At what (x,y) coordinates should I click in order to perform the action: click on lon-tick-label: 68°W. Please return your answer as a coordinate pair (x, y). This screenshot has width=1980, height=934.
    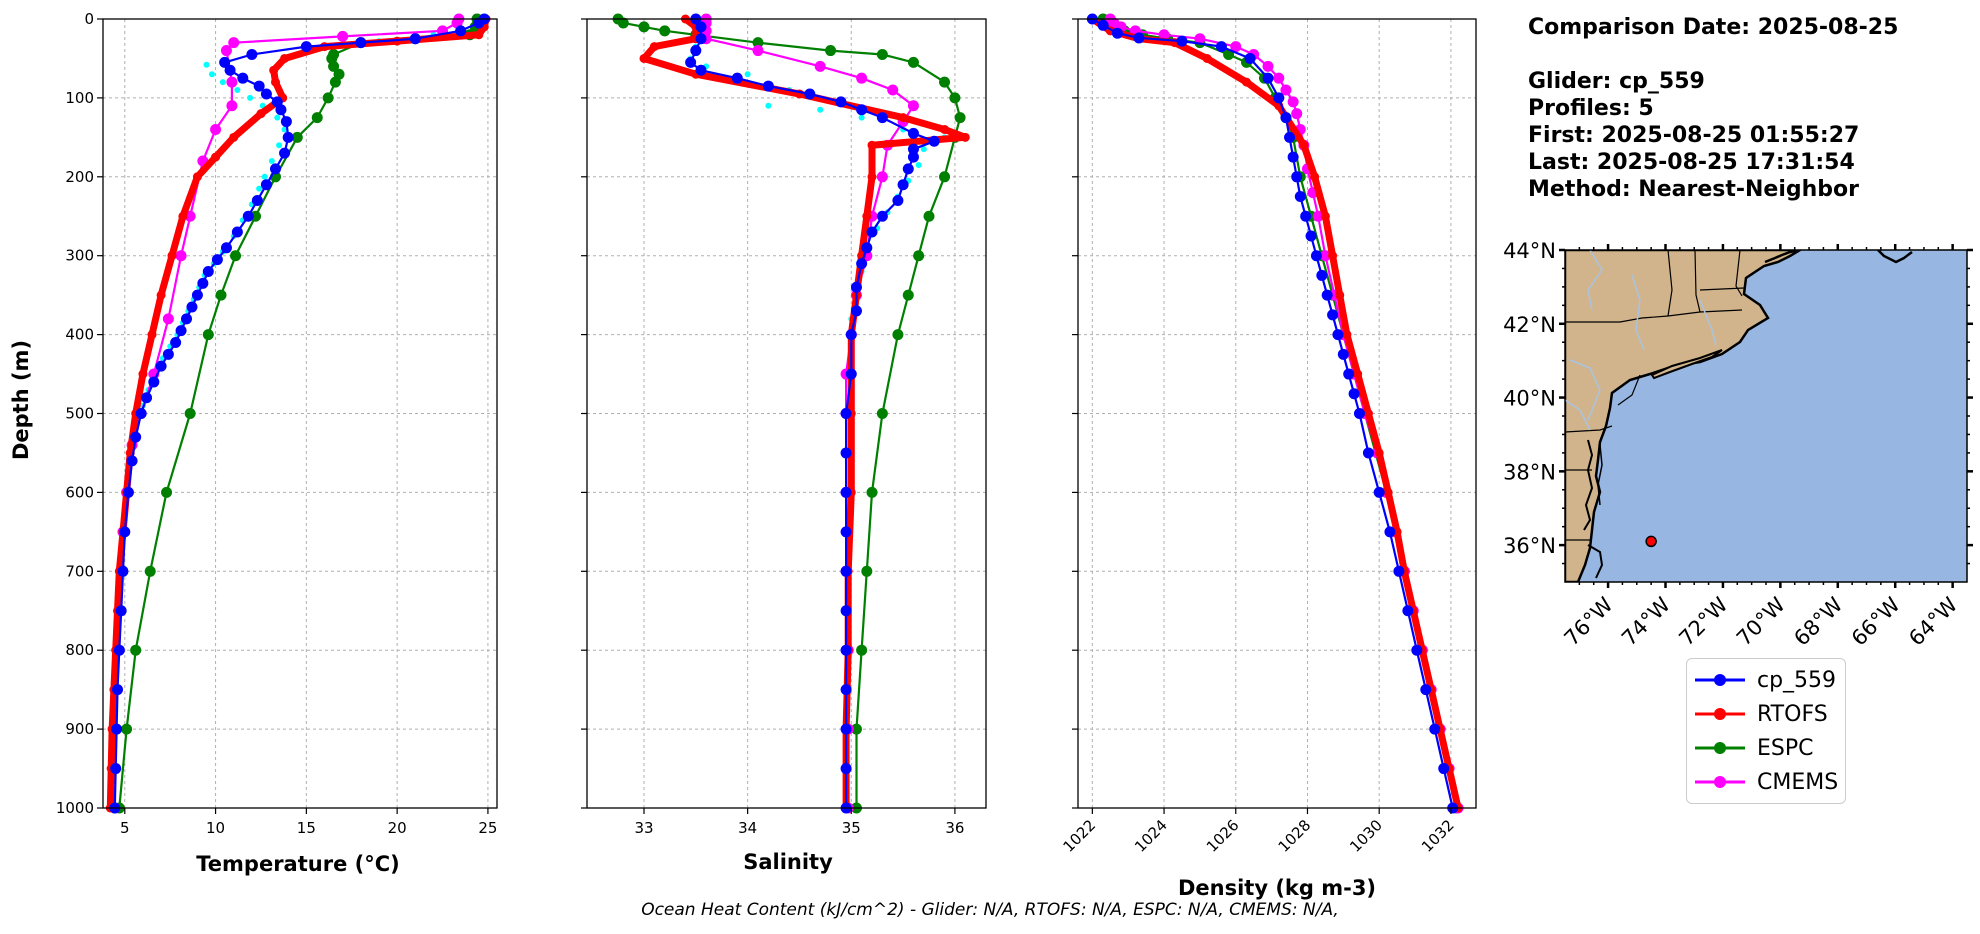
    Looking at the image, I should click on (1818, 621).